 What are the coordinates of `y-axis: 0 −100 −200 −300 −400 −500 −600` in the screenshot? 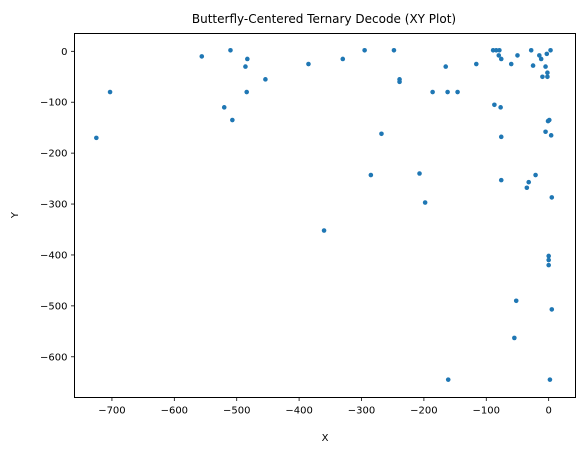 It's located at (57, 205).